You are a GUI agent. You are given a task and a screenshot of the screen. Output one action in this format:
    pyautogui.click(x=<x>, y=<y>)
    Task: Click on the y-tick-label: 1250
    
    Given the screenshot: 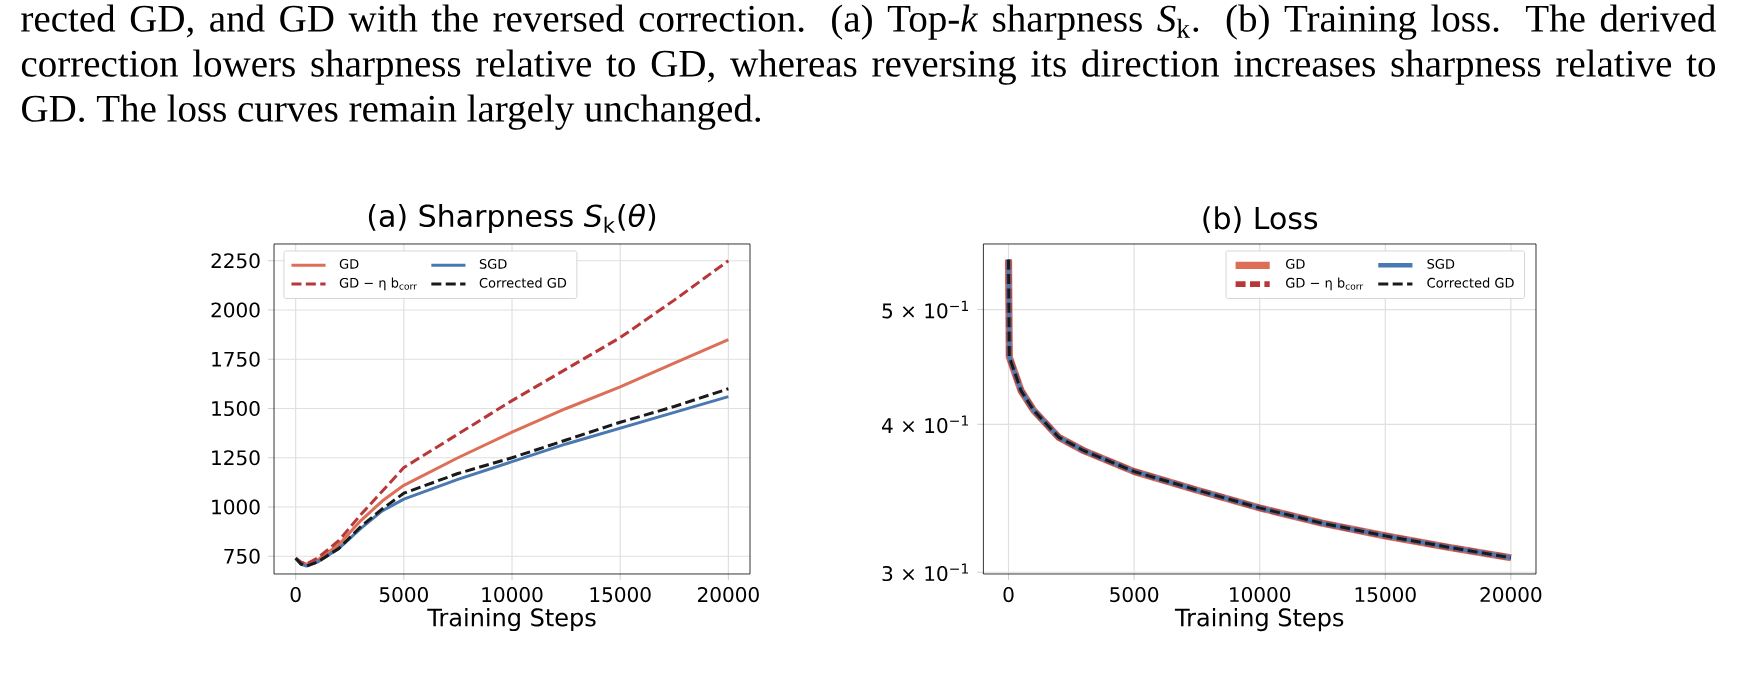 What is the action you would take?
    pyautogui.click(x=236, y=458)
    